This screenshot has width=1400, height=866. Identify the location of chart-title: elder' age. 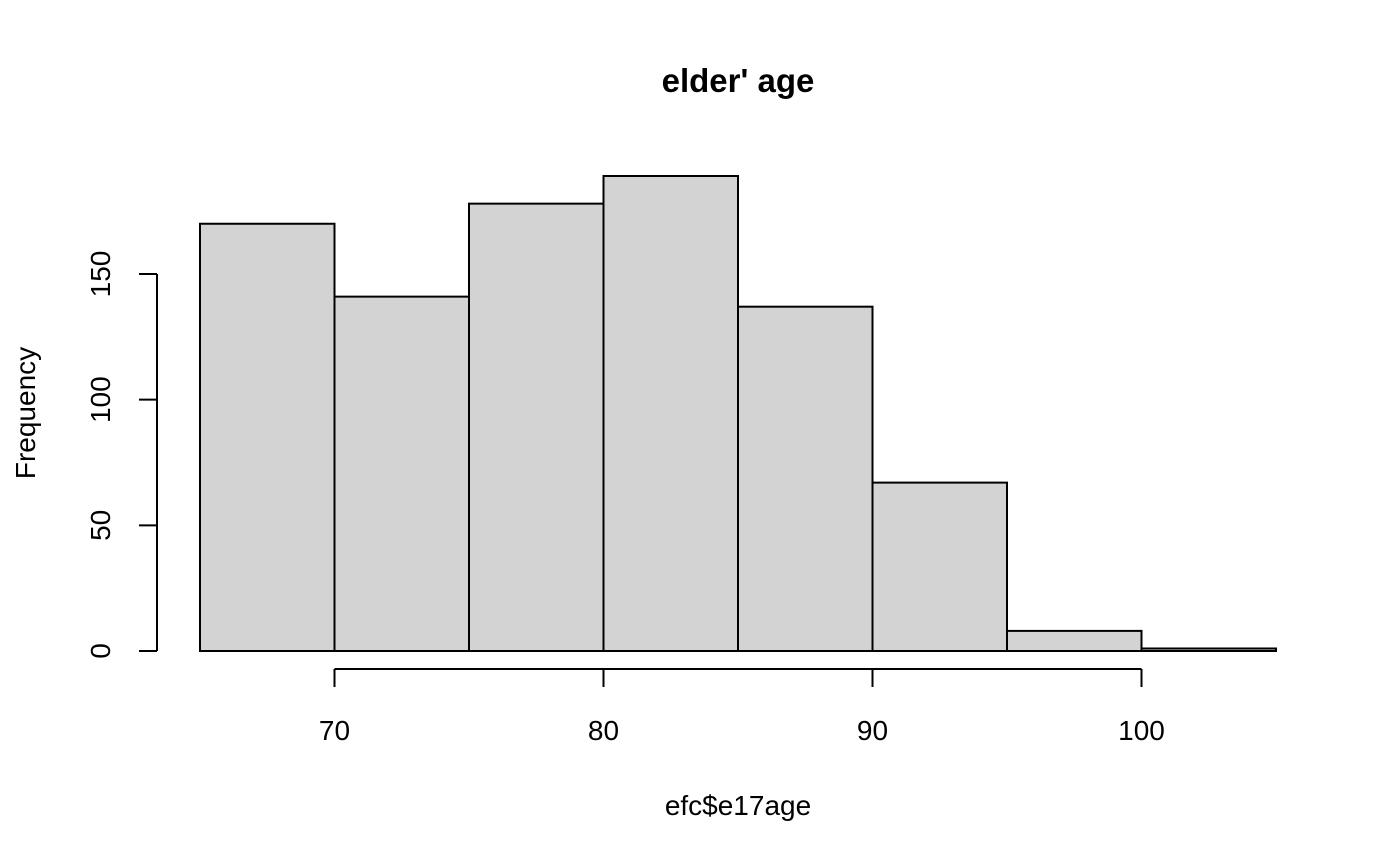
(738, 80).